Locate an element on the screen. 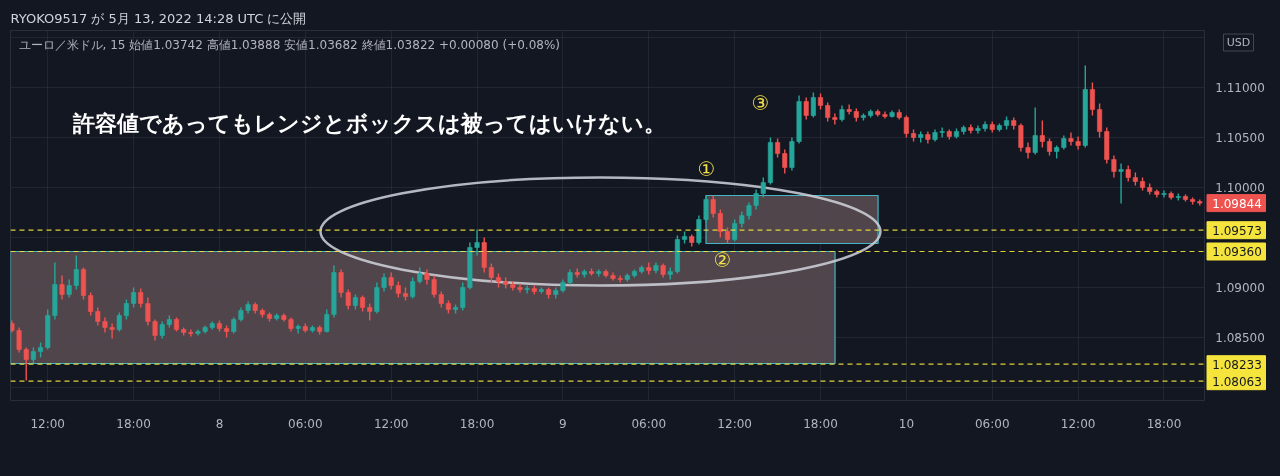  x-tick-label: 10 is located at coordinates (906, 423).